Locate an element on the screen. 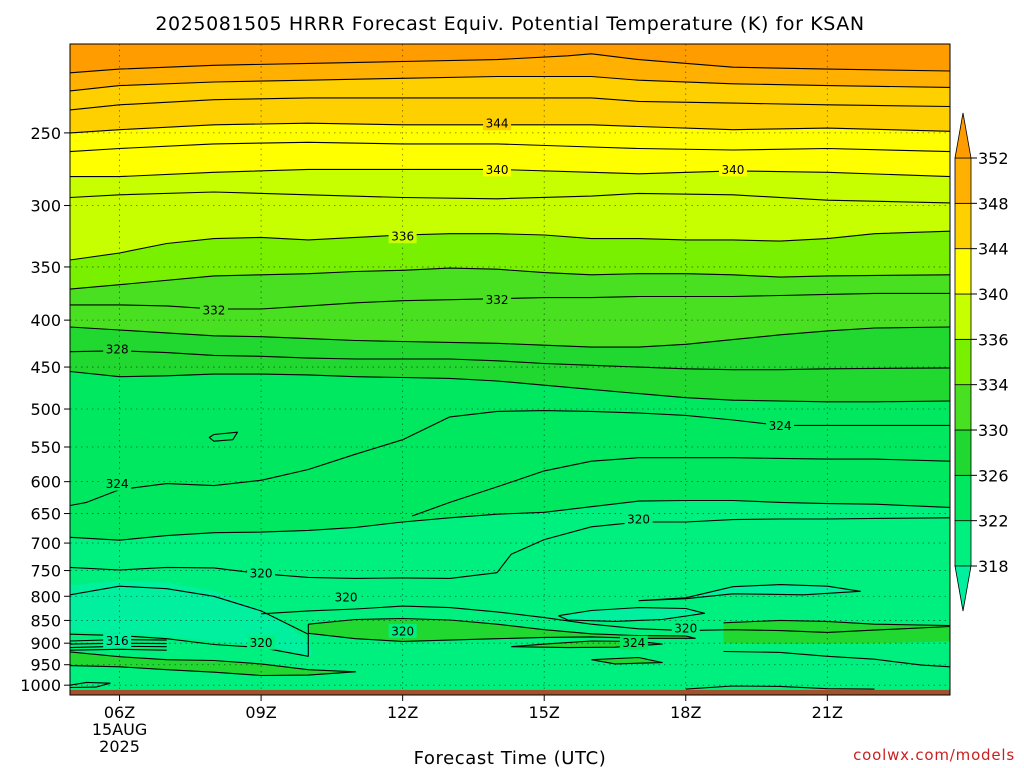 This screenshot has height=768, width=1024. colorbar: 318 322 326 330 334 336 340 344 348 352 is located at coordinates (981, 362).